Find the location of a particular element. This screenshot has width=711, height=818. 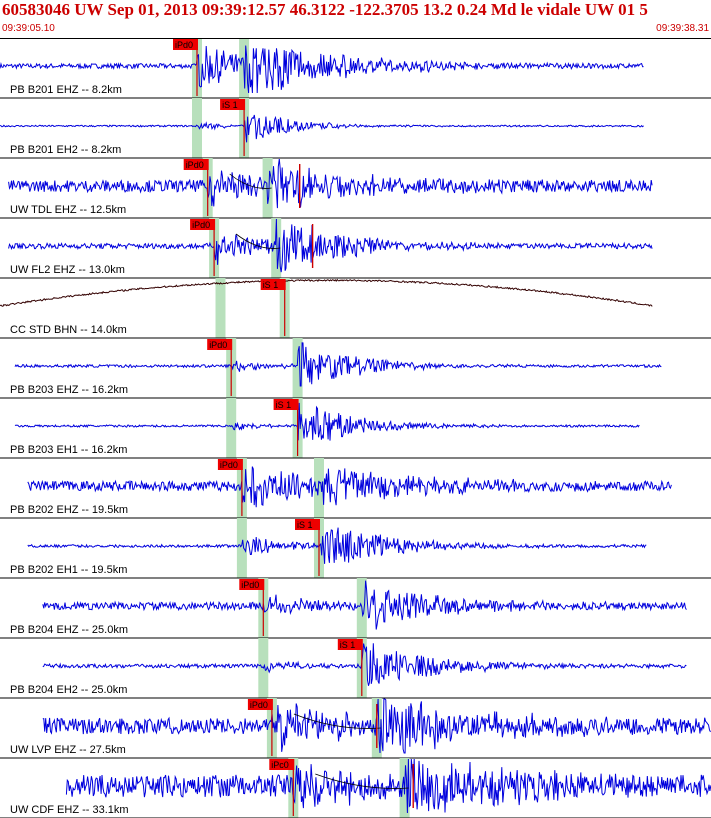

station-label: PB B202 EHZ -- 19.5km is located at coordinates (69, 510).